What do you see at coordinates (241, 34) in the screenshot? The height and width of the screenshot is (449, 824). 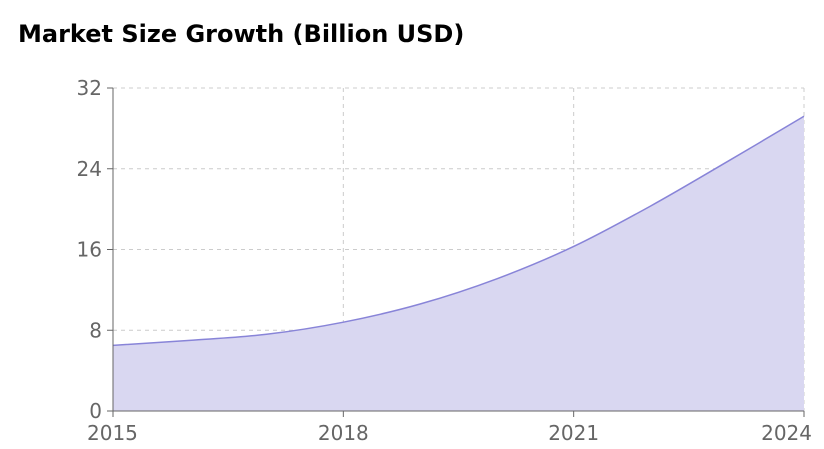 I see `chart-title: Market Size Growth (Billion USD)` at bounding box center [241, 34].